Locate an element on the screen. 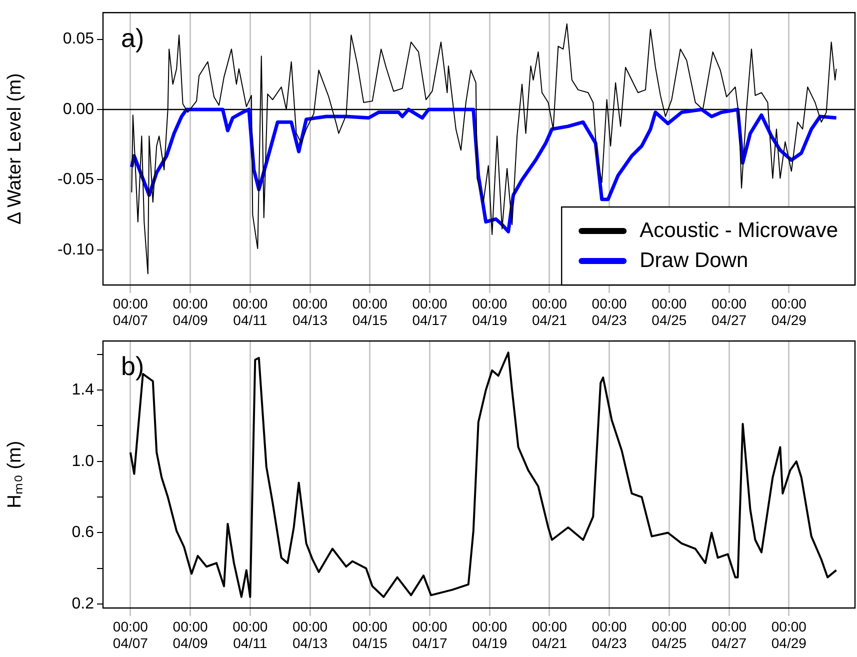 The image size is (857, 657). y-axis-title: Hₘ₀ (m) is located at coordinates (15, 474).